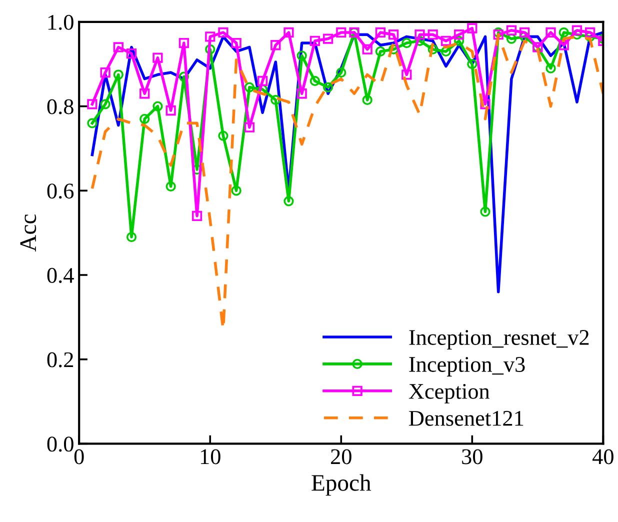 This screenshot has width=618, height=522. Describe the element at coordinates (79, 456) in the screenshot. I see `x-tick-label: 0` at that location.